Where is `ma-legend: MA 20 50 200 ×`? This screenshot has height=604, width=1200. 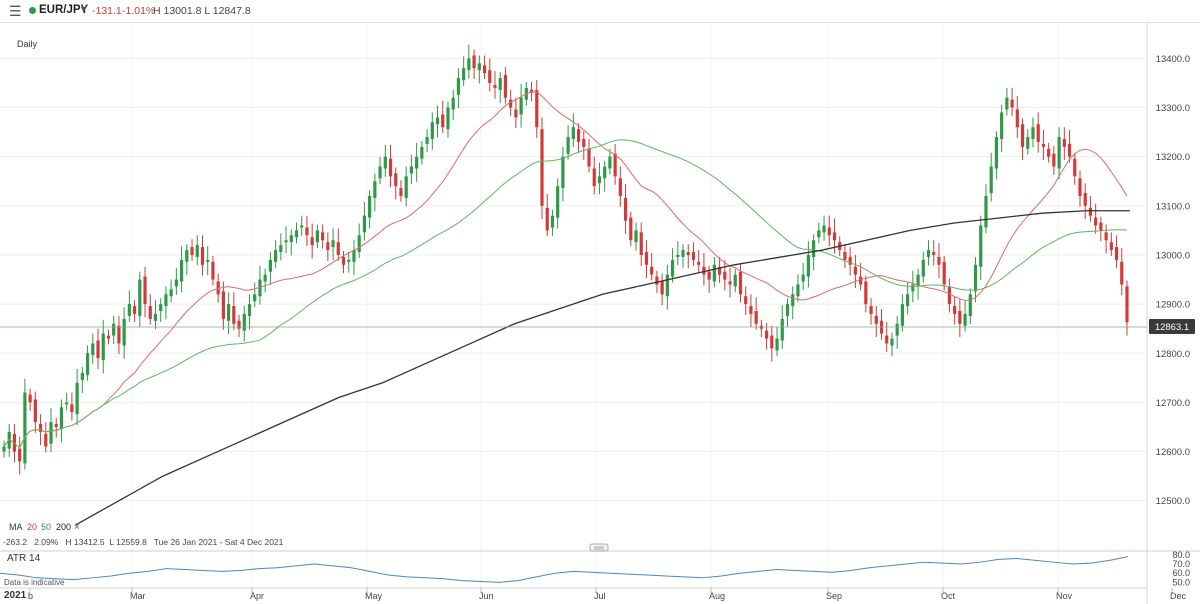 ma-legend: MA 20 50 200 × is located at coordinates (44, 527).